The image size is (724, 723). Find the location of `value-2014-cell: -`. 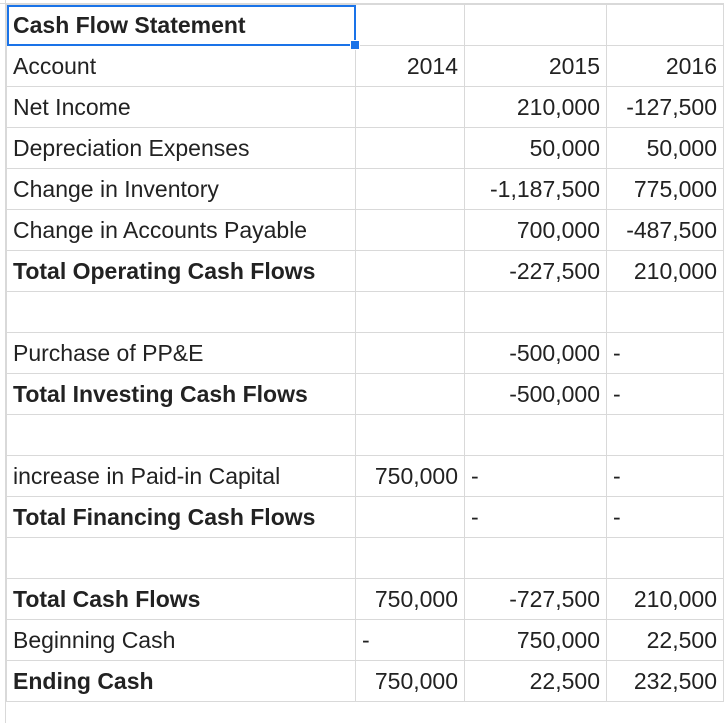

value-2014-cell: - is located at coordinates (410, 640).